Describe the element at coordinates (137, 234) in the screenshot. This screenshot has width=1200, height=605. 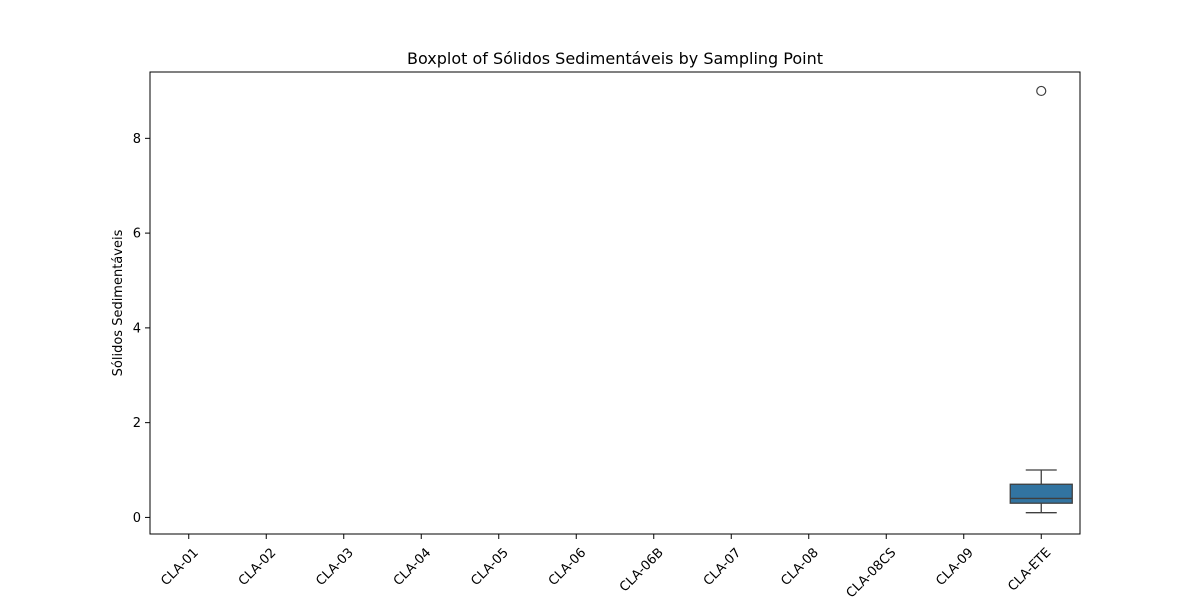
I see `y-tick-label: 6` at that location.